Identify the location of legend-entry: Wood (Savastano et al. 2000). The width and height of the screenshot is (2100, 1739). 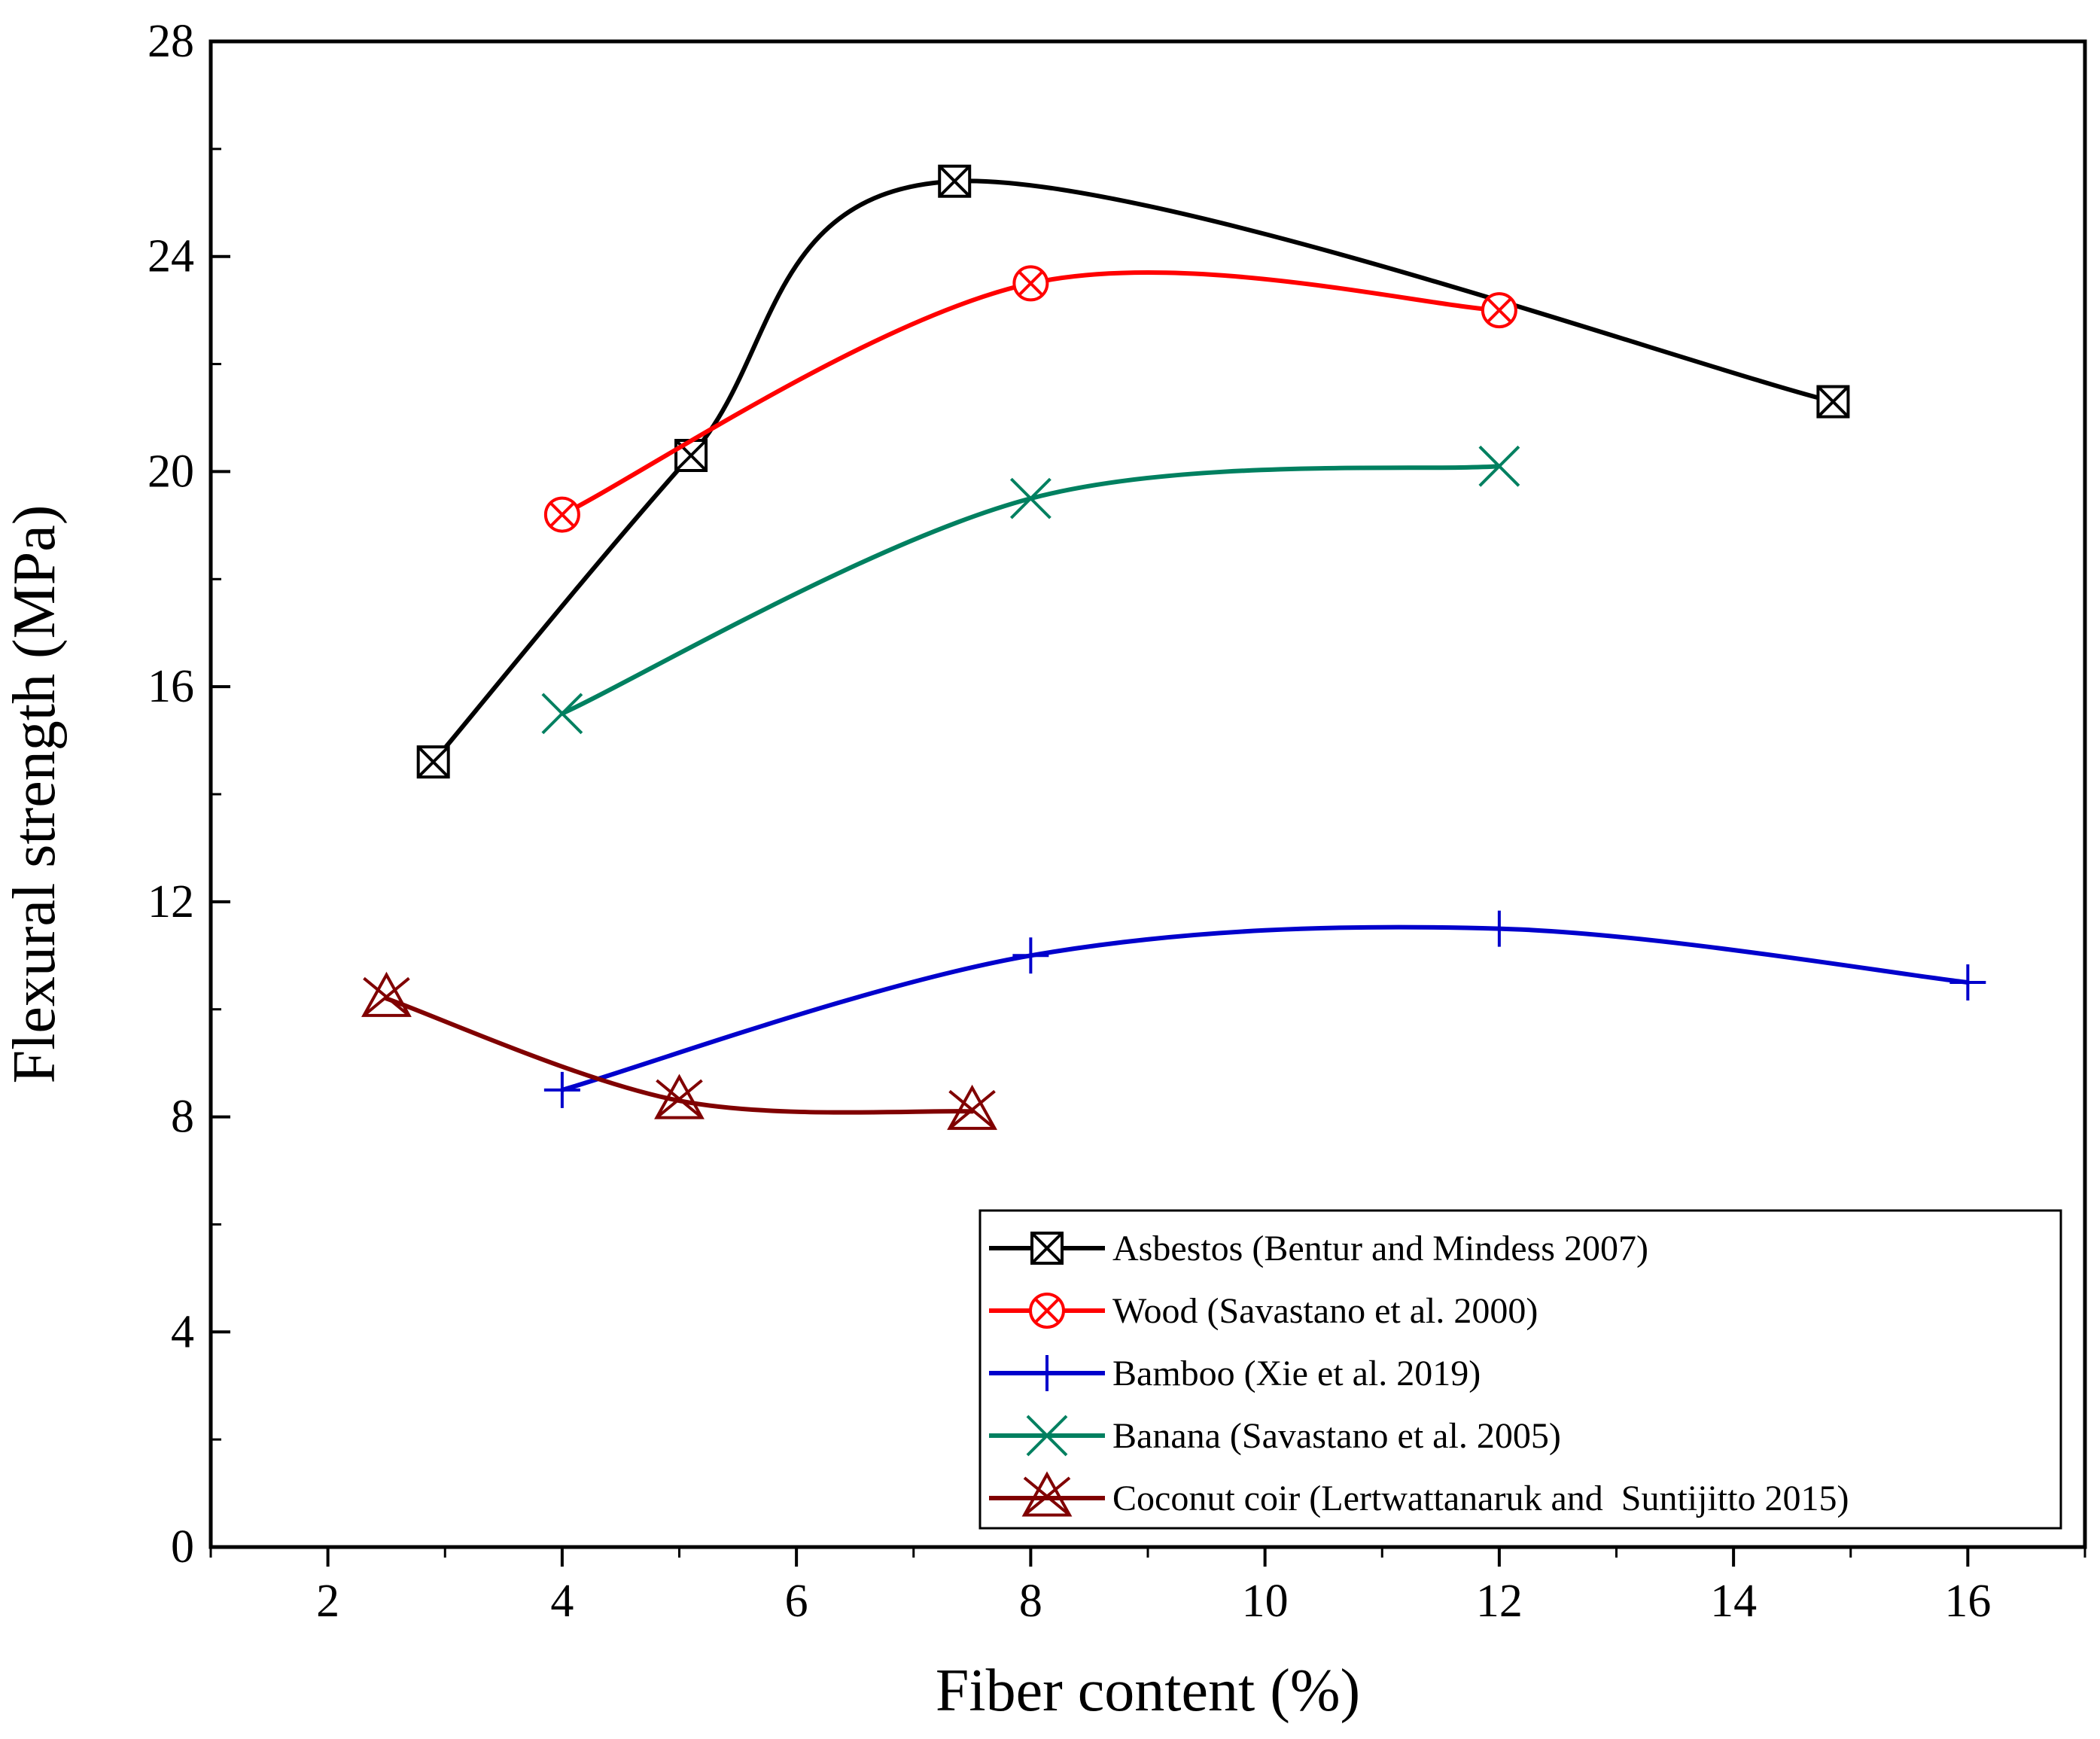
(1263, 1311).